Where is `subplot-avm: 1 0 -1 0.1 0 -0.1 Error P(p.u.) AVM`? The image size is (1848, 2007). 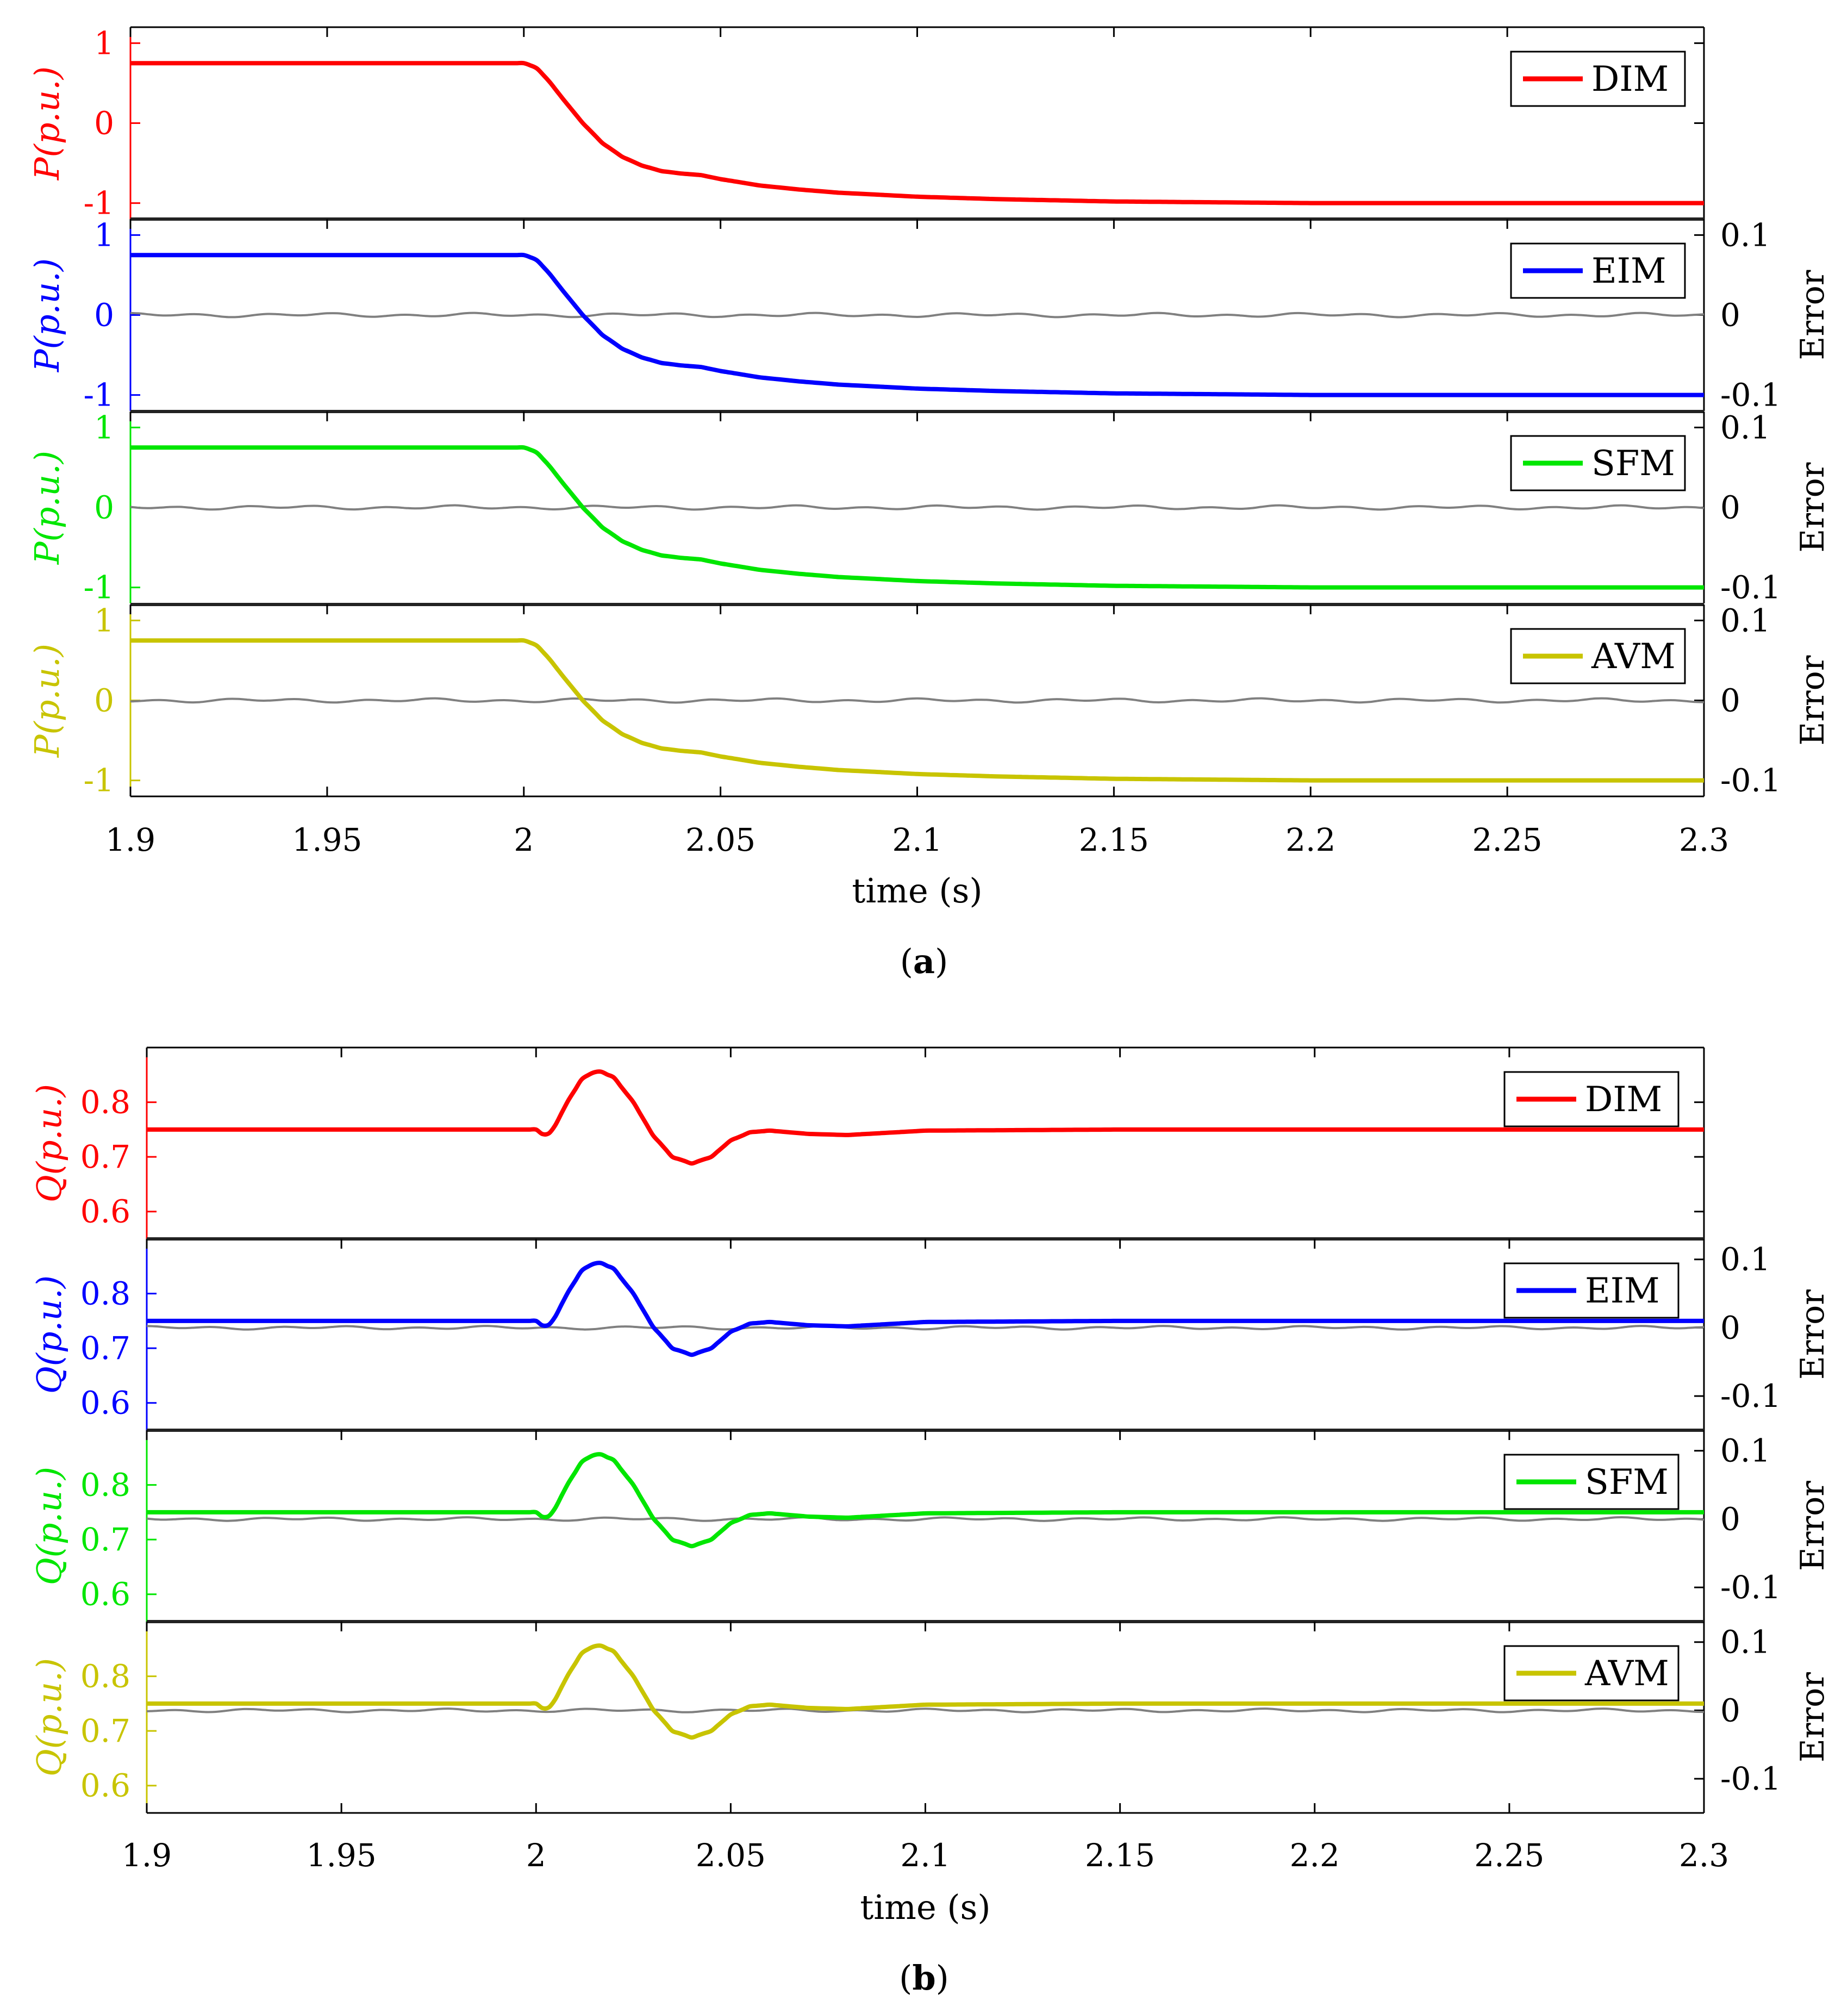
subplot-avm: 1 0 -1 0.1 0 -0.1 Error P(p.u.) AVM is located at coordinates (930, 700).